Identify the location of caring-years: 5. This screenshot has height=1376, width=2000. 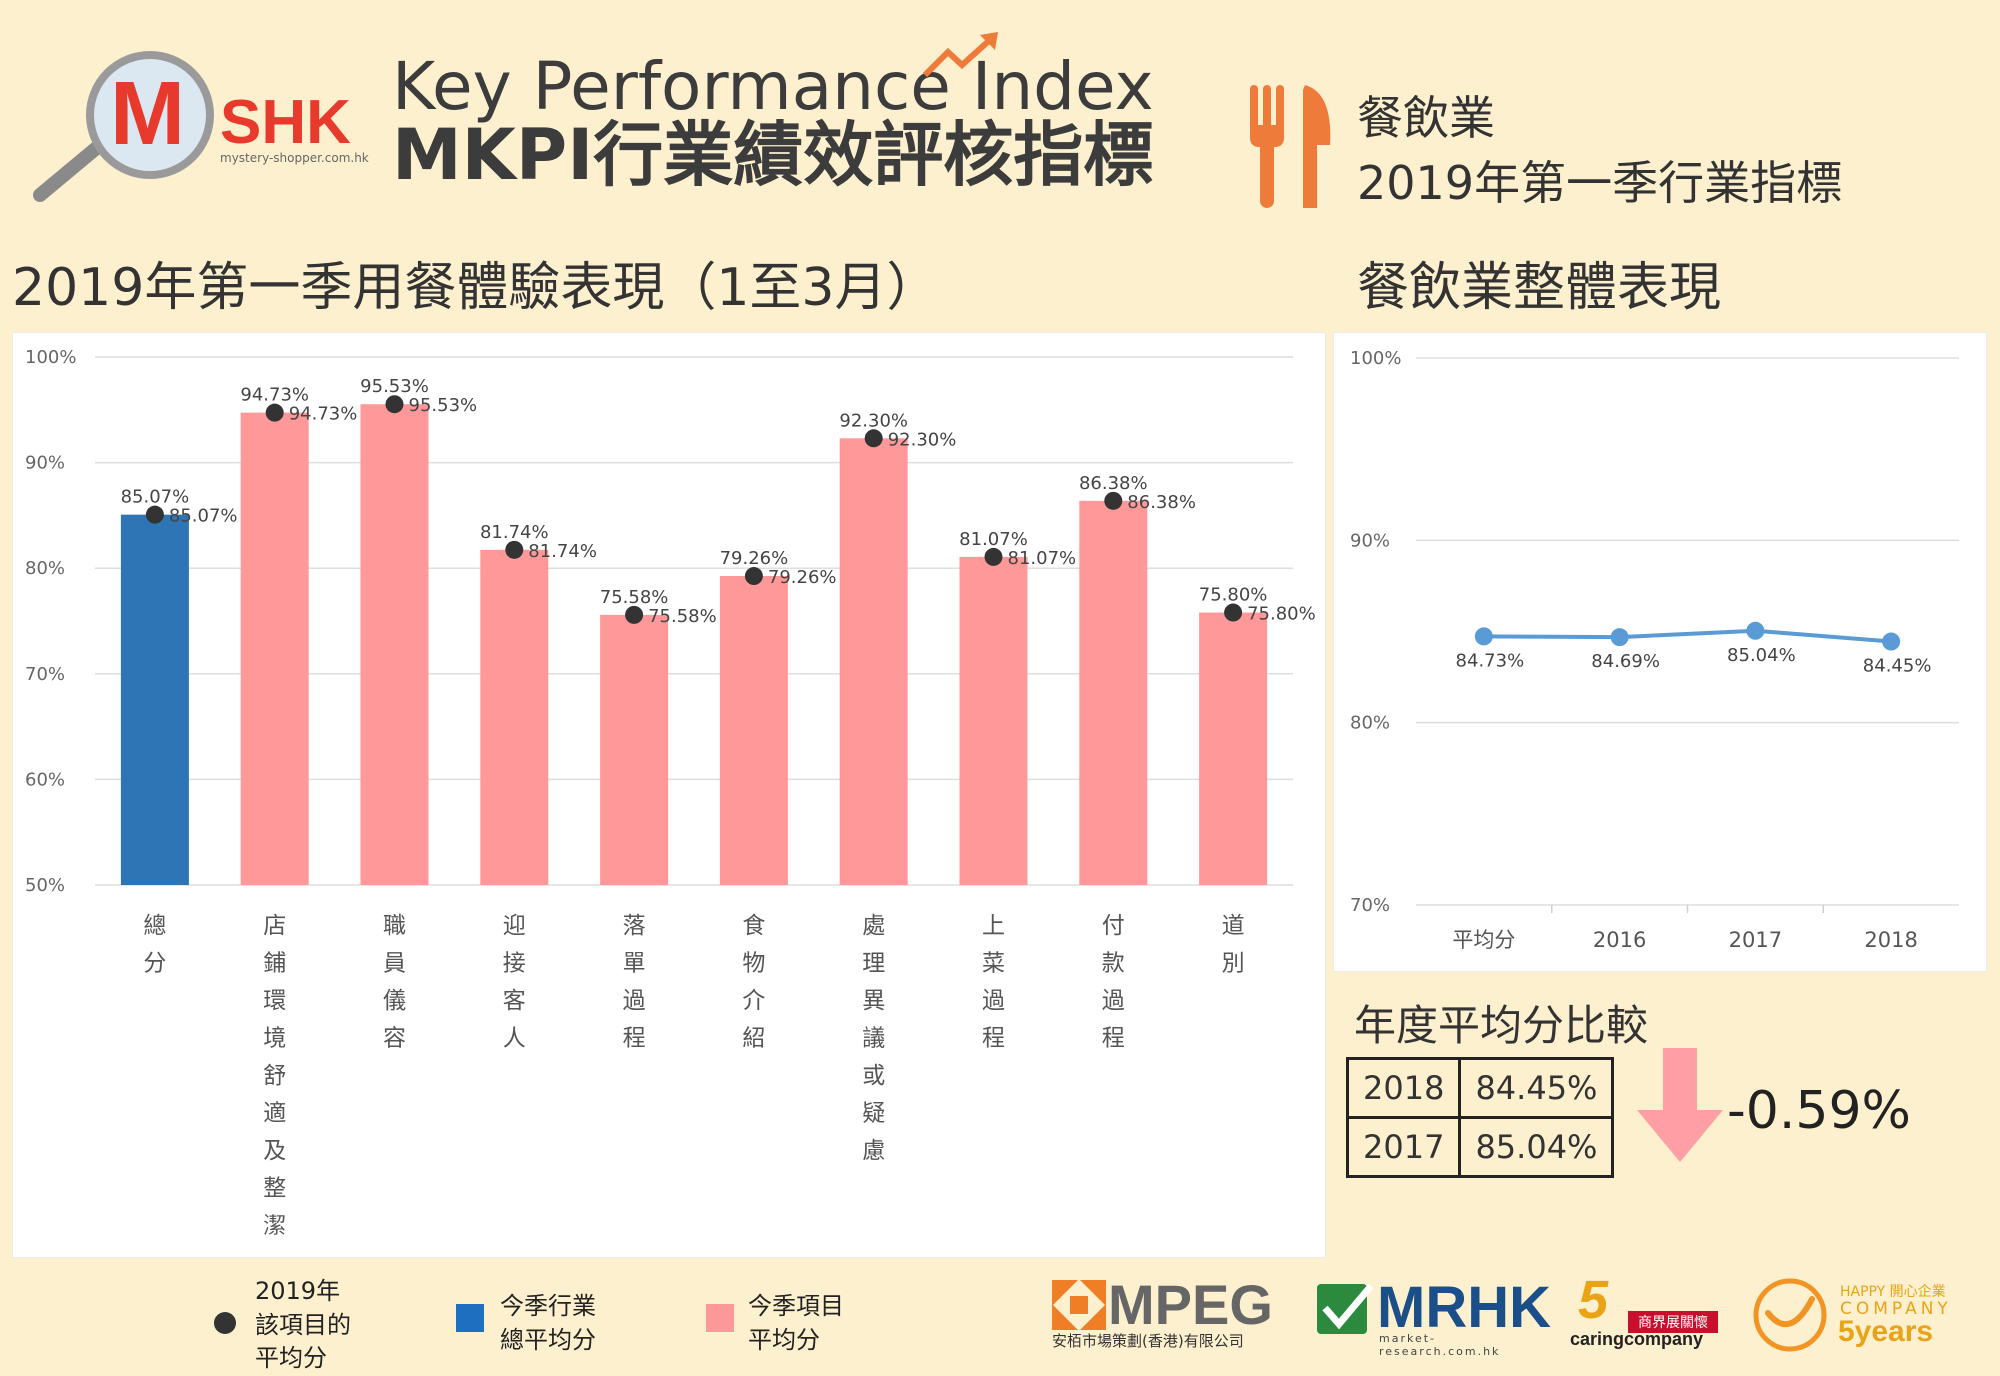
(1593, 1300).